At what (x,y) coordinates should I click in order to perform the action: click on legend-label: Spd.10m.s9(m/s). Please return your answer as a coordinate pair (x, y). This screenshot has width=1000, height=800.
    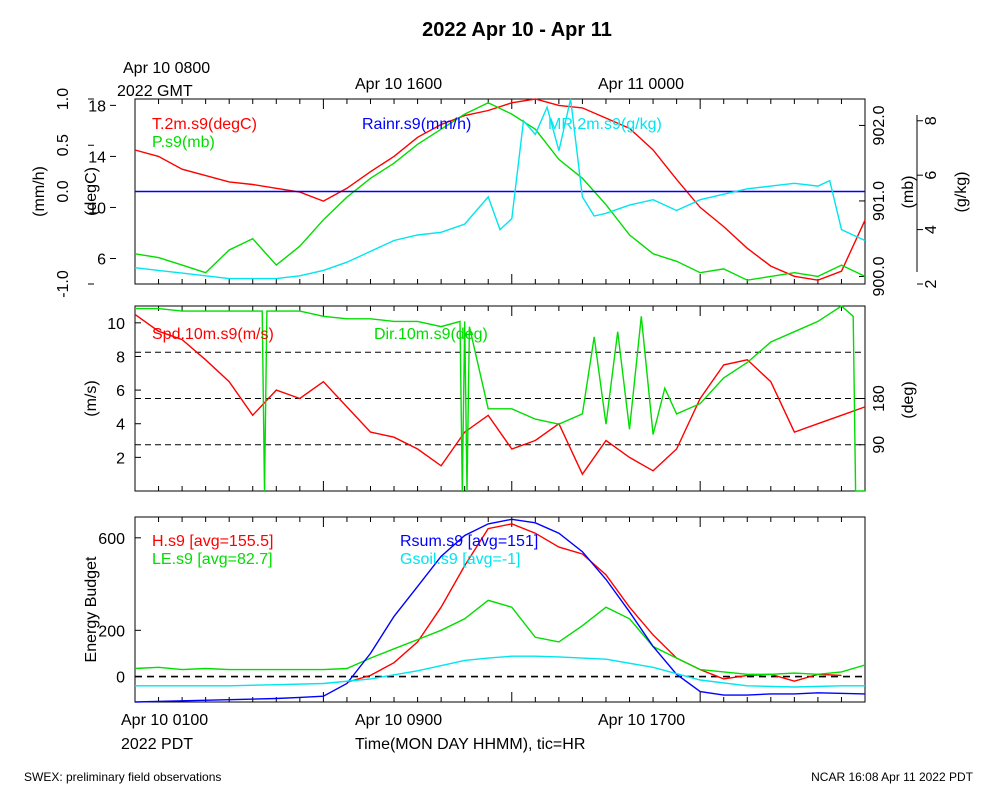
    Looking at the image, I should click on (213, 334).